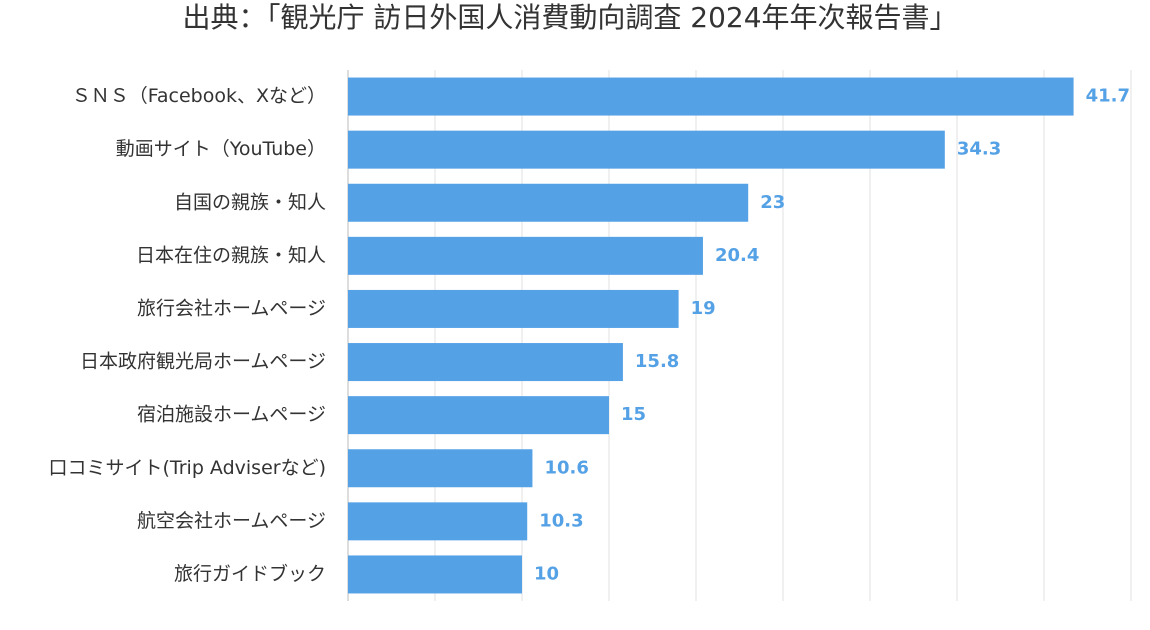 The image size is (1150, 630). I want to click on value-label: 10.6, so click(566, 467).